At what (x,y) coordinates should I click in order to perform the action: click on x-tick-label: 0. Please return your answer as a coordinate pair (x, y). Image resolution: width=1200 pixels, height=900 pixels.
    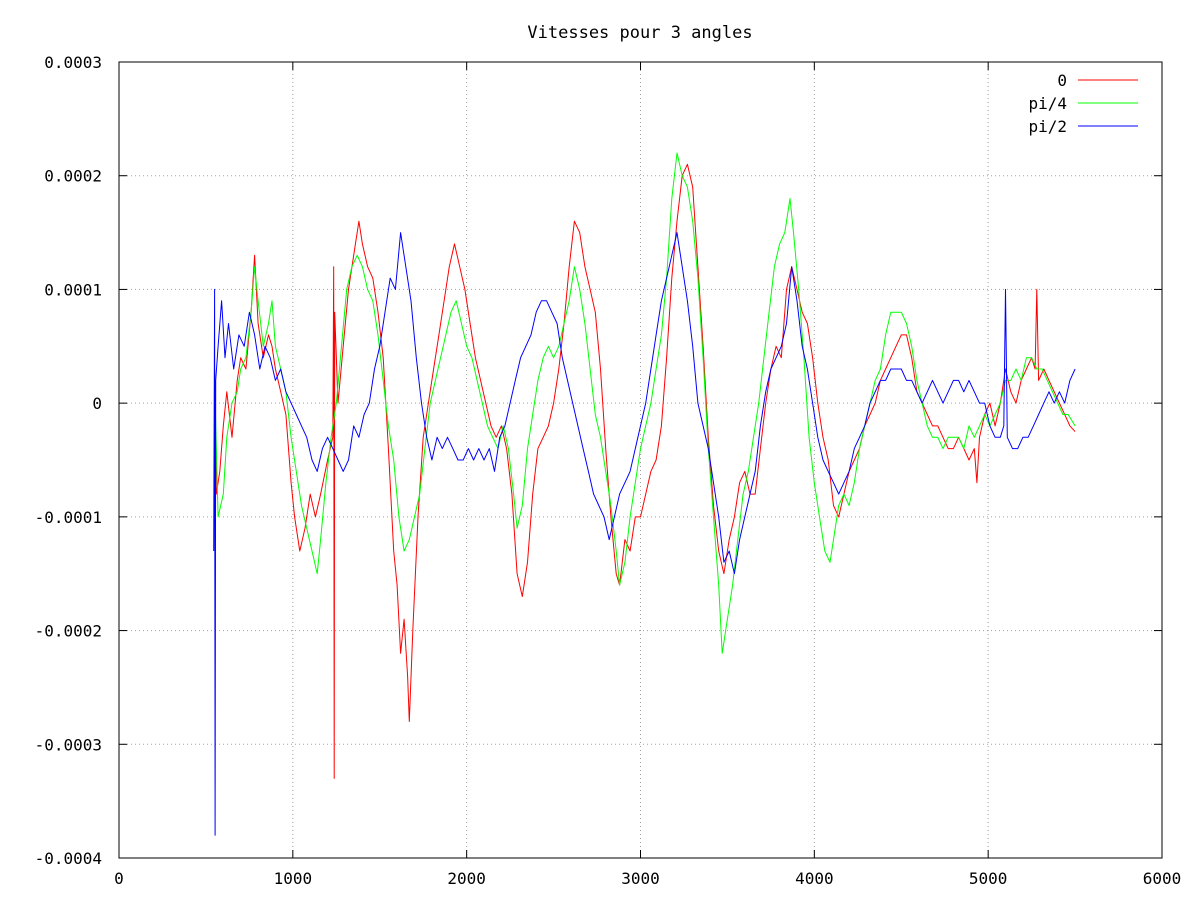
    Looking at the image, I should click on (119, 878).